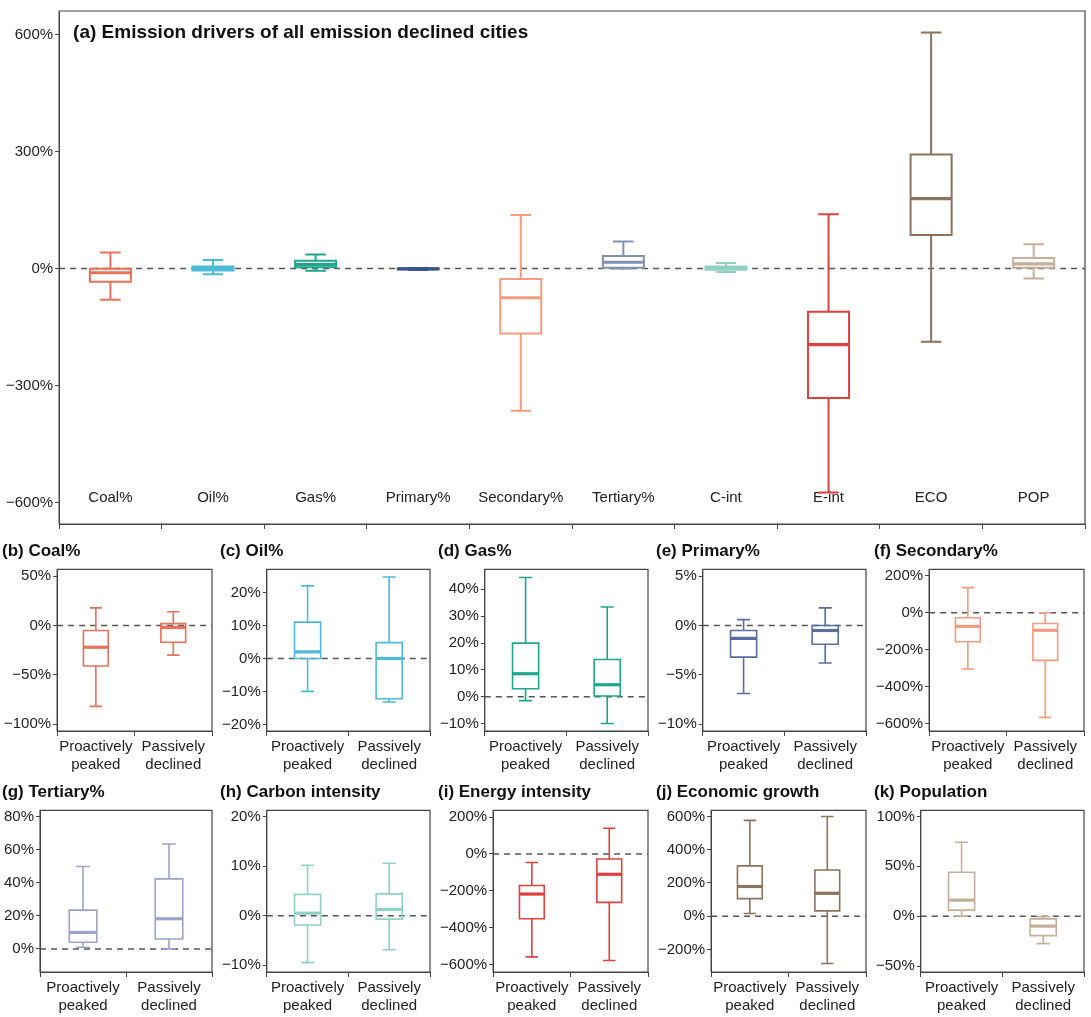 The width and height of the screenshot is (1091, 1017). Describe the element at coordinates (418, 497) in the screenshot. I see `x-tick-label: Primary%` at that location.